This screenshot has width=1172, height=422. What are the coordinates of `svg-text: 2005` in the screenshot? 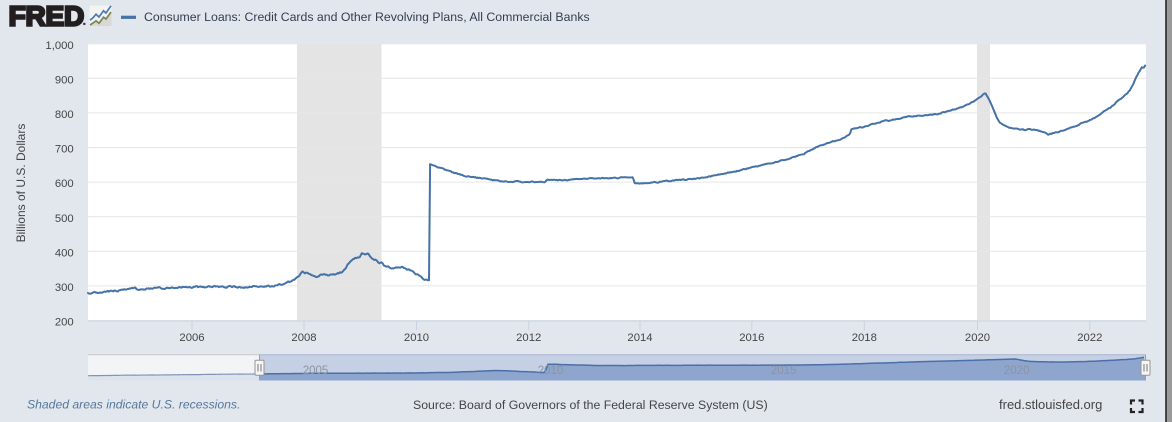 It's located at (316, 371).